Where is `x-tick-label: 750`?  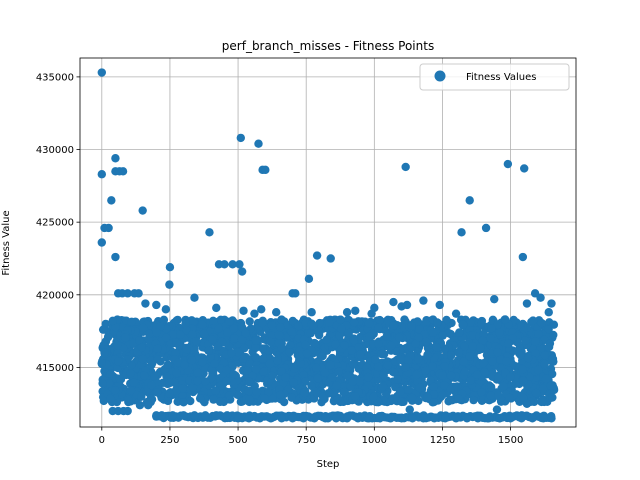 x-tick-label: 750 is located at coordinates (306, 440).